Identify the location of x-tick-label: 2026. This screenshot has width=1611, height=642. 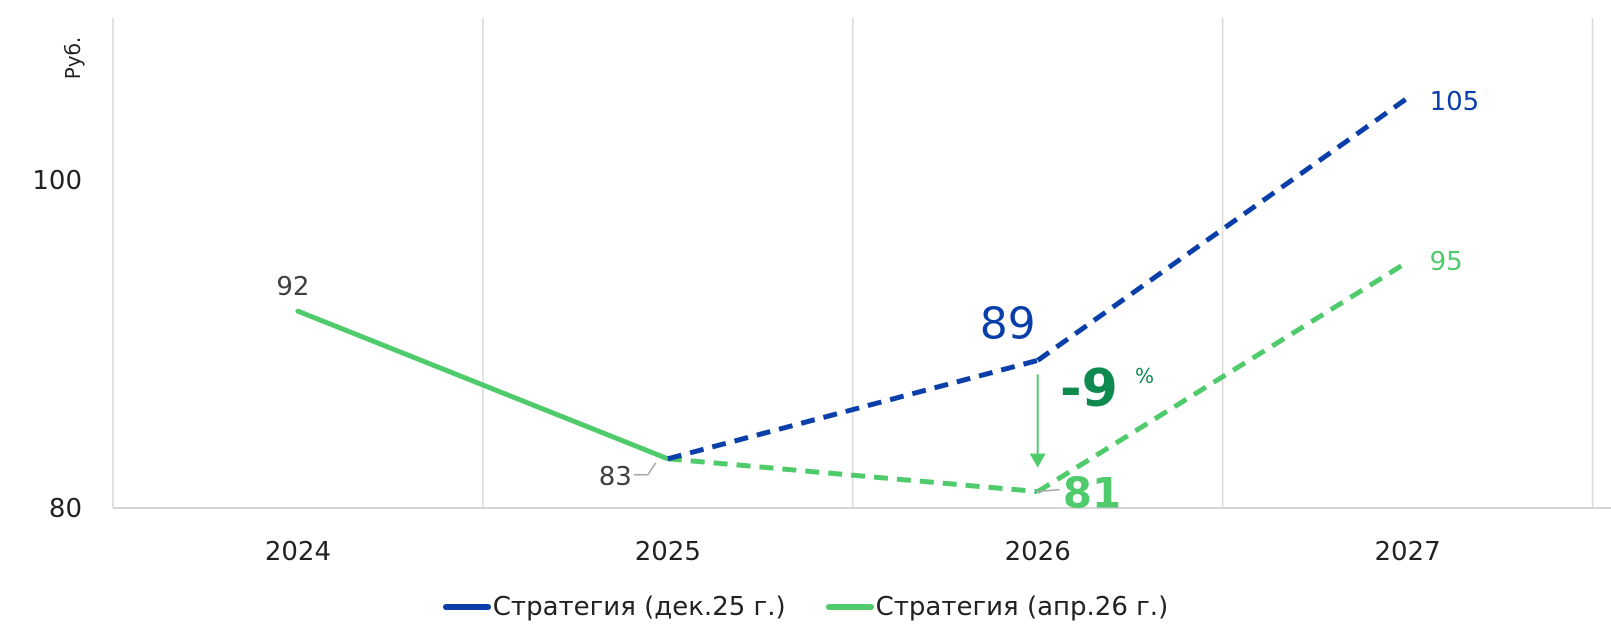
(1038, 552).